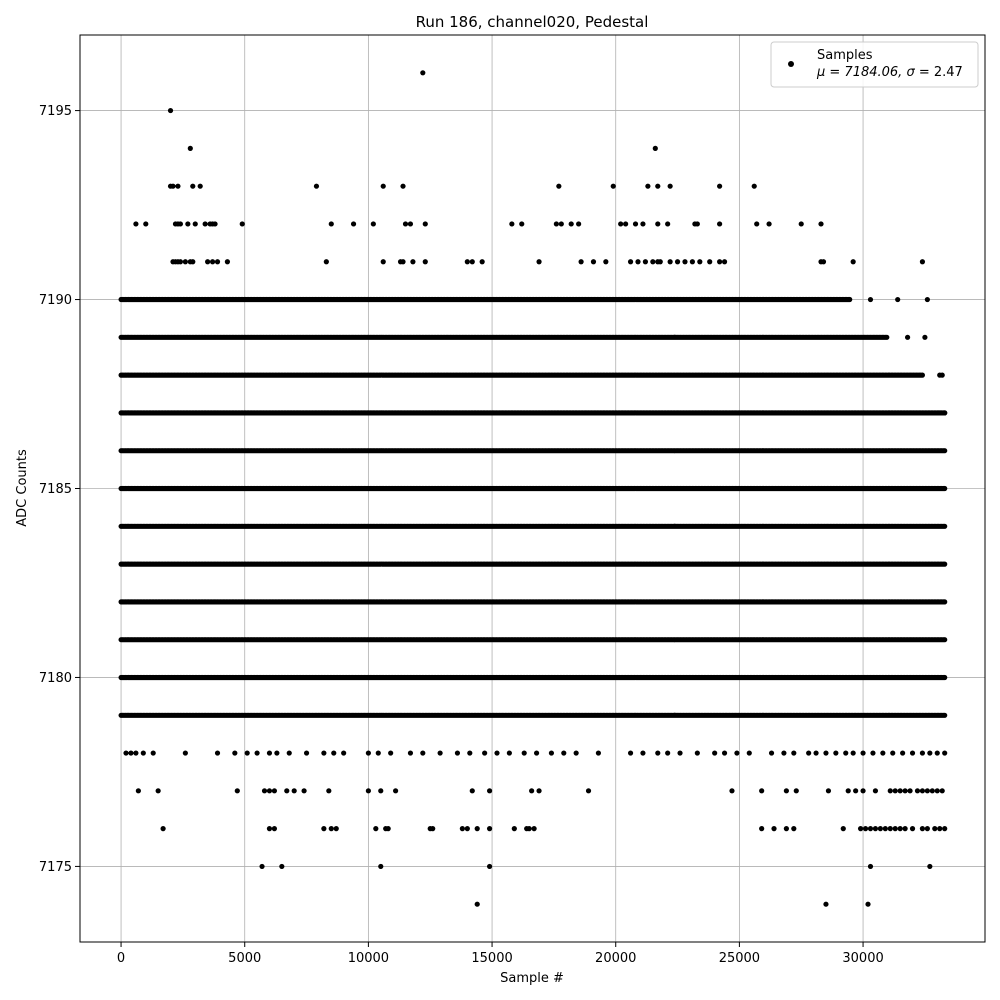 The image size is (1000, 1000). Describe the element at coordinates (845, 55) in the screenshot. I see `legend-label: Samples` at that location.